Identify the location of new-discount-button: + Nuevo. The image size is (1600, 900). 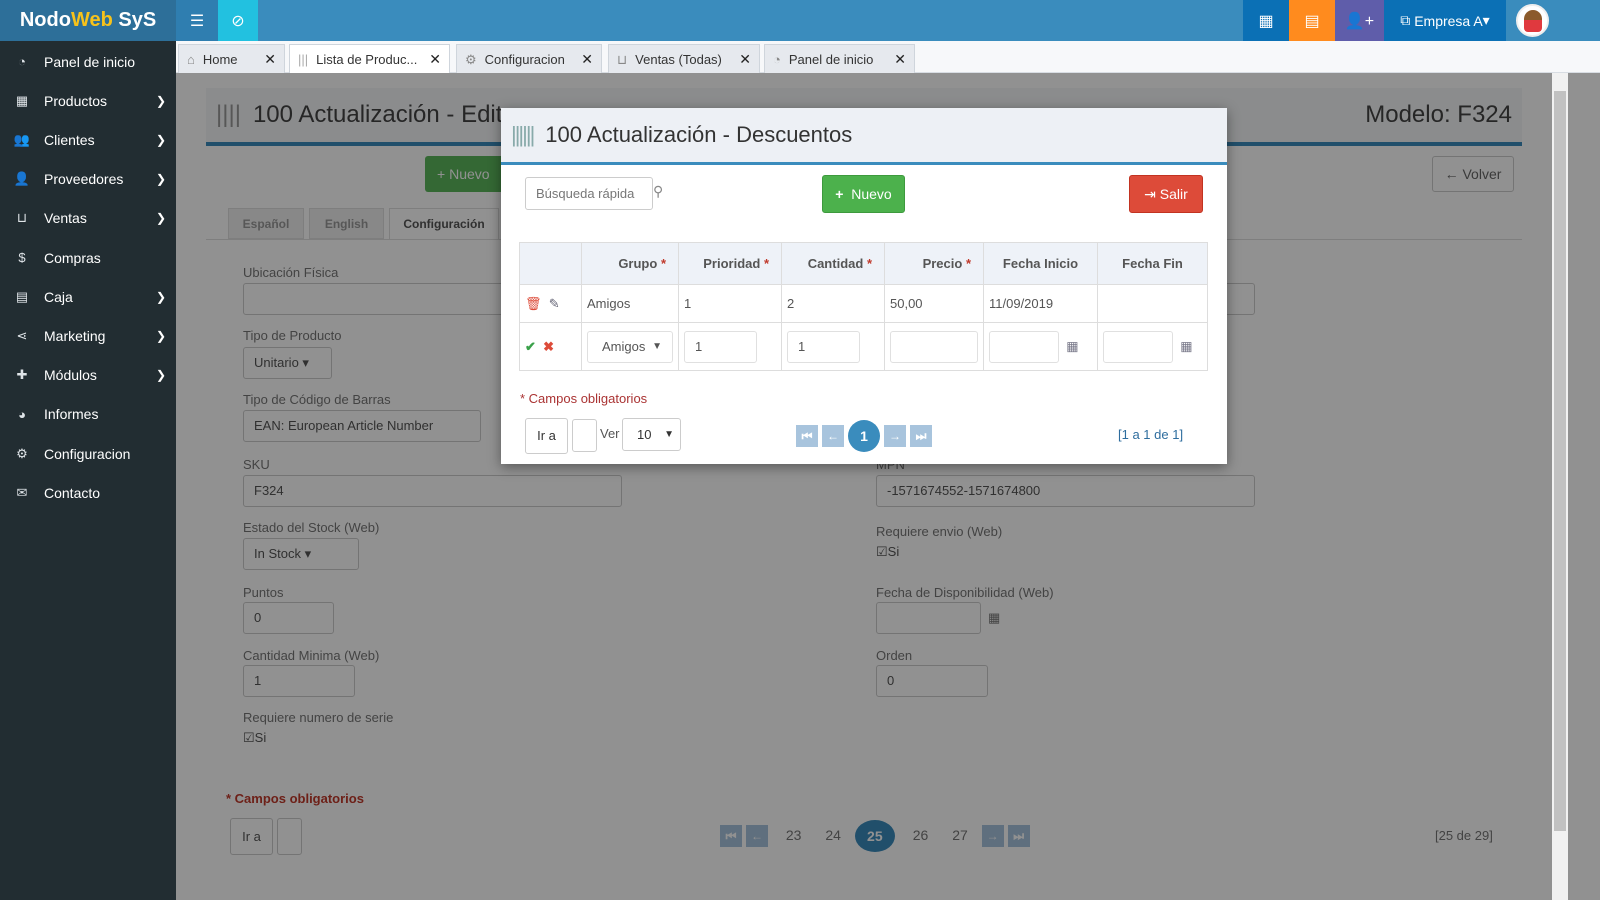
(863, 194).